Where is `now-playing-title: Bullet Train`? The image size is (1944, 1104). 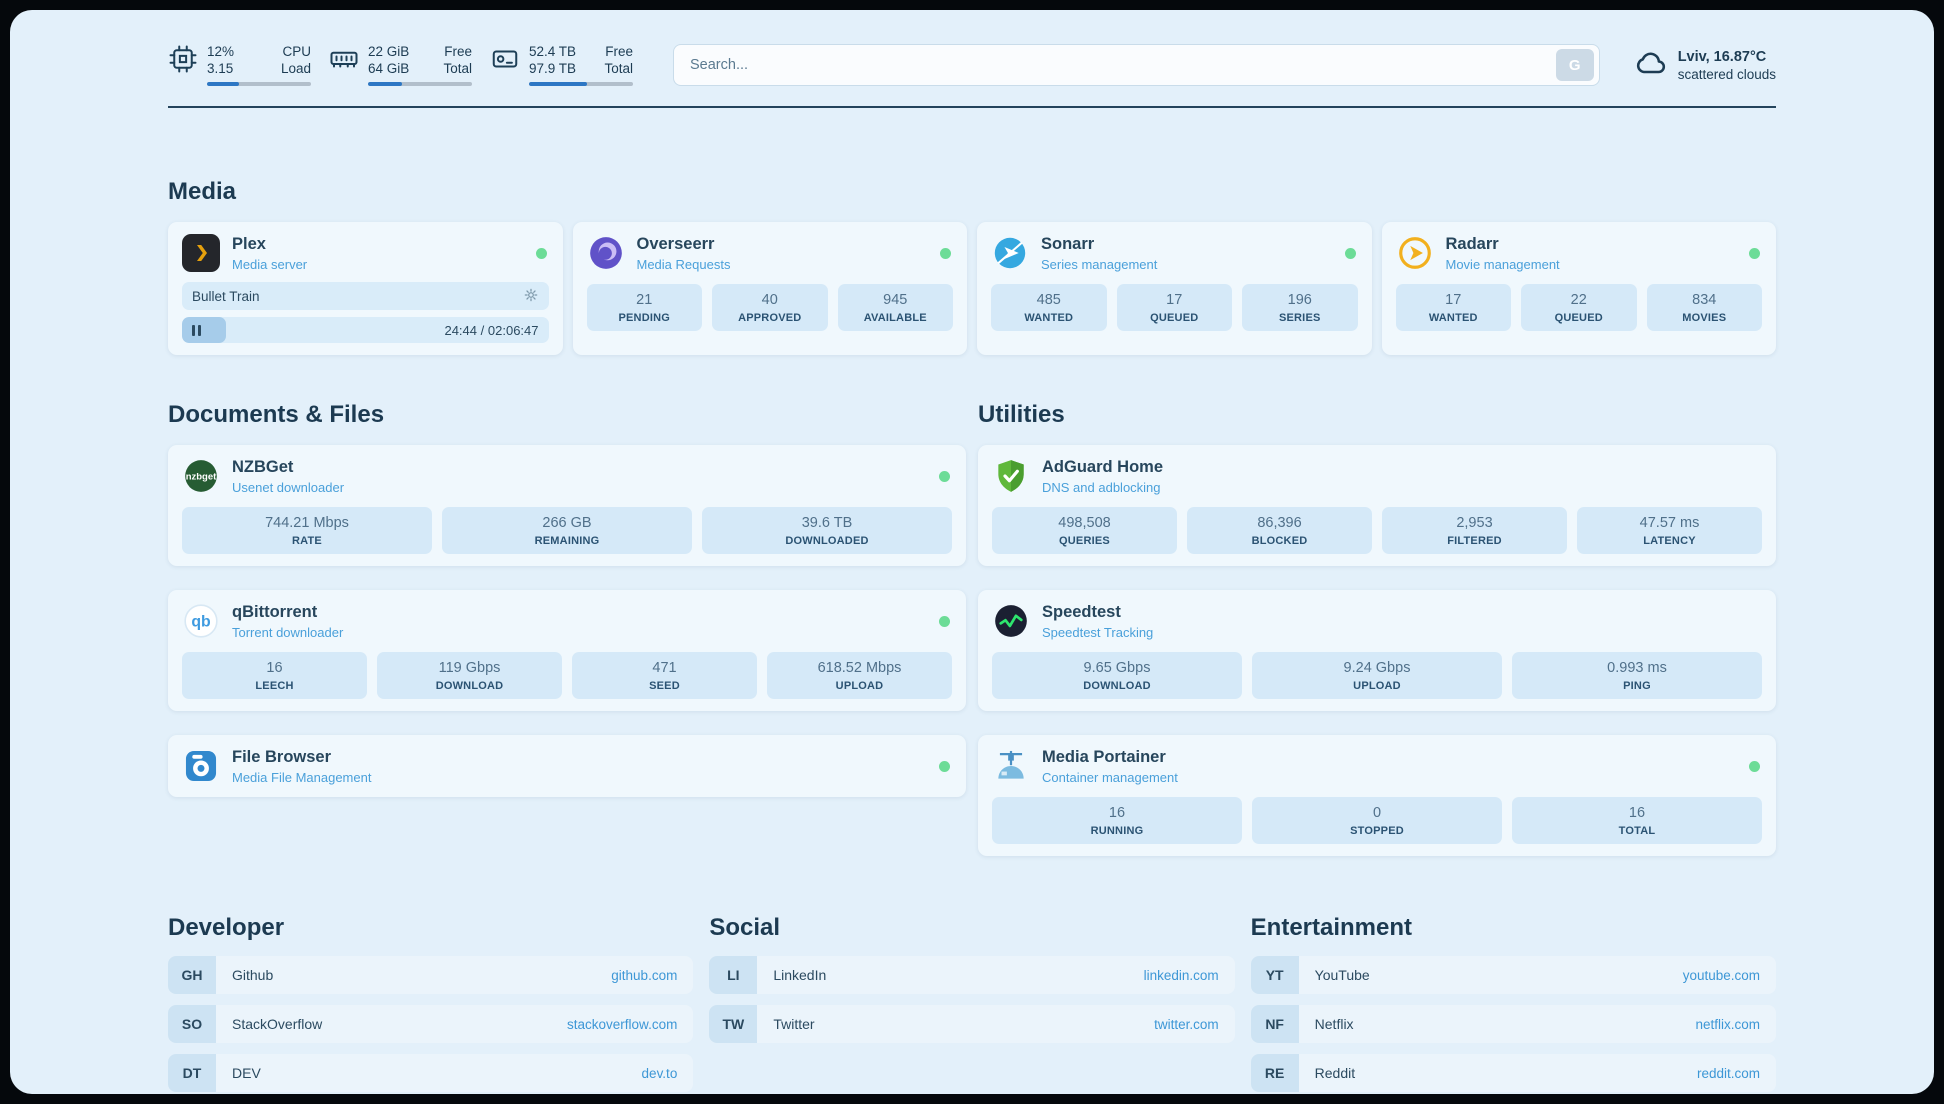
now-playing-title: Bullet Train is located at coordinates (226, 296).